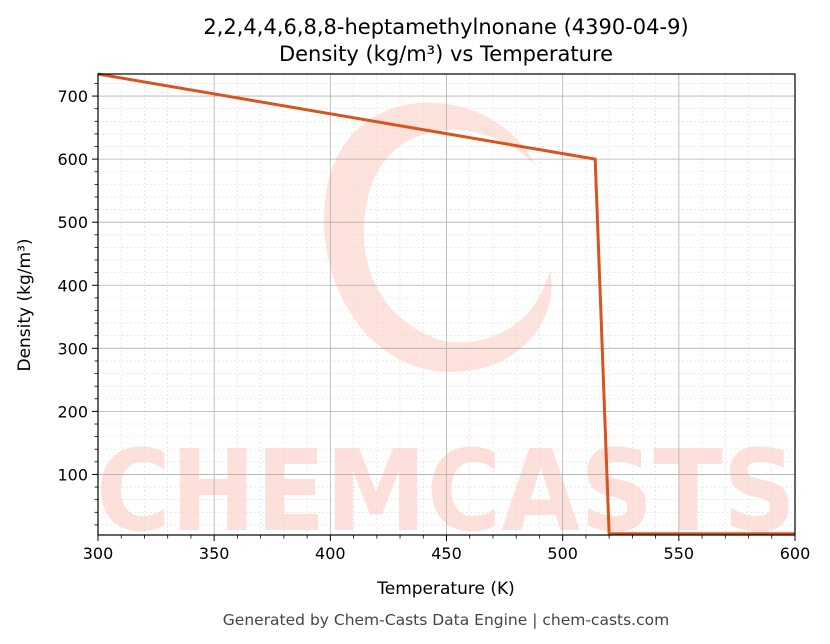  I want to click on x-axis: 300 350 400 450 500 550 600, so click(447, 549).